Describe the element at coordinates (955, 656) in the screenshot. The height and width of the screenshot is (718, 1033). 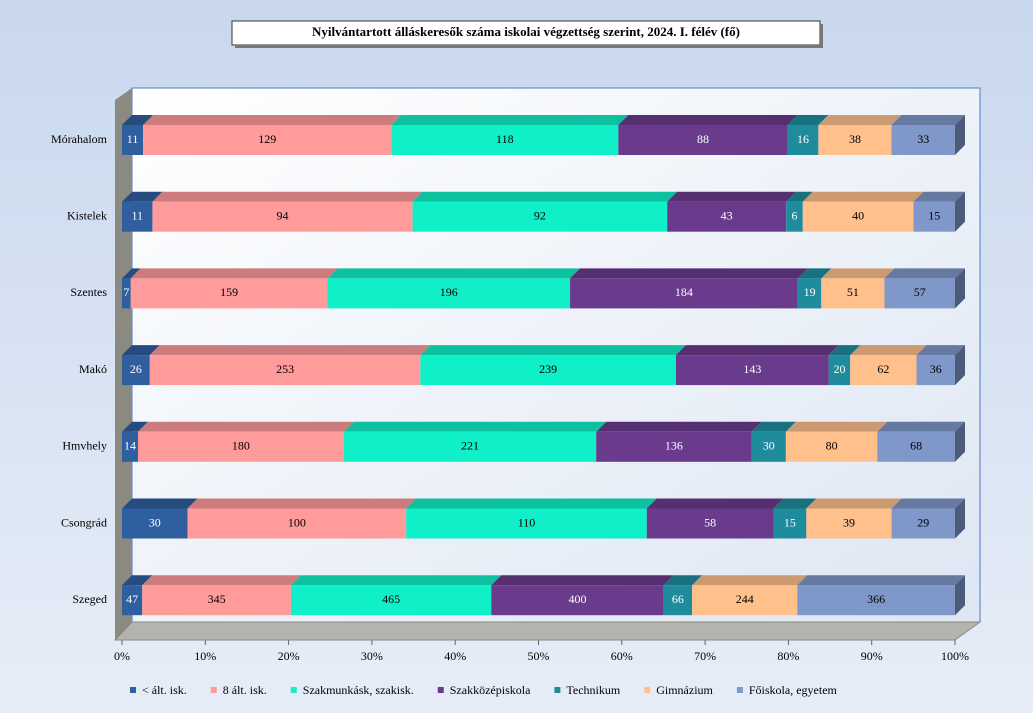
I see `x-tick-label: 100%` at that location.